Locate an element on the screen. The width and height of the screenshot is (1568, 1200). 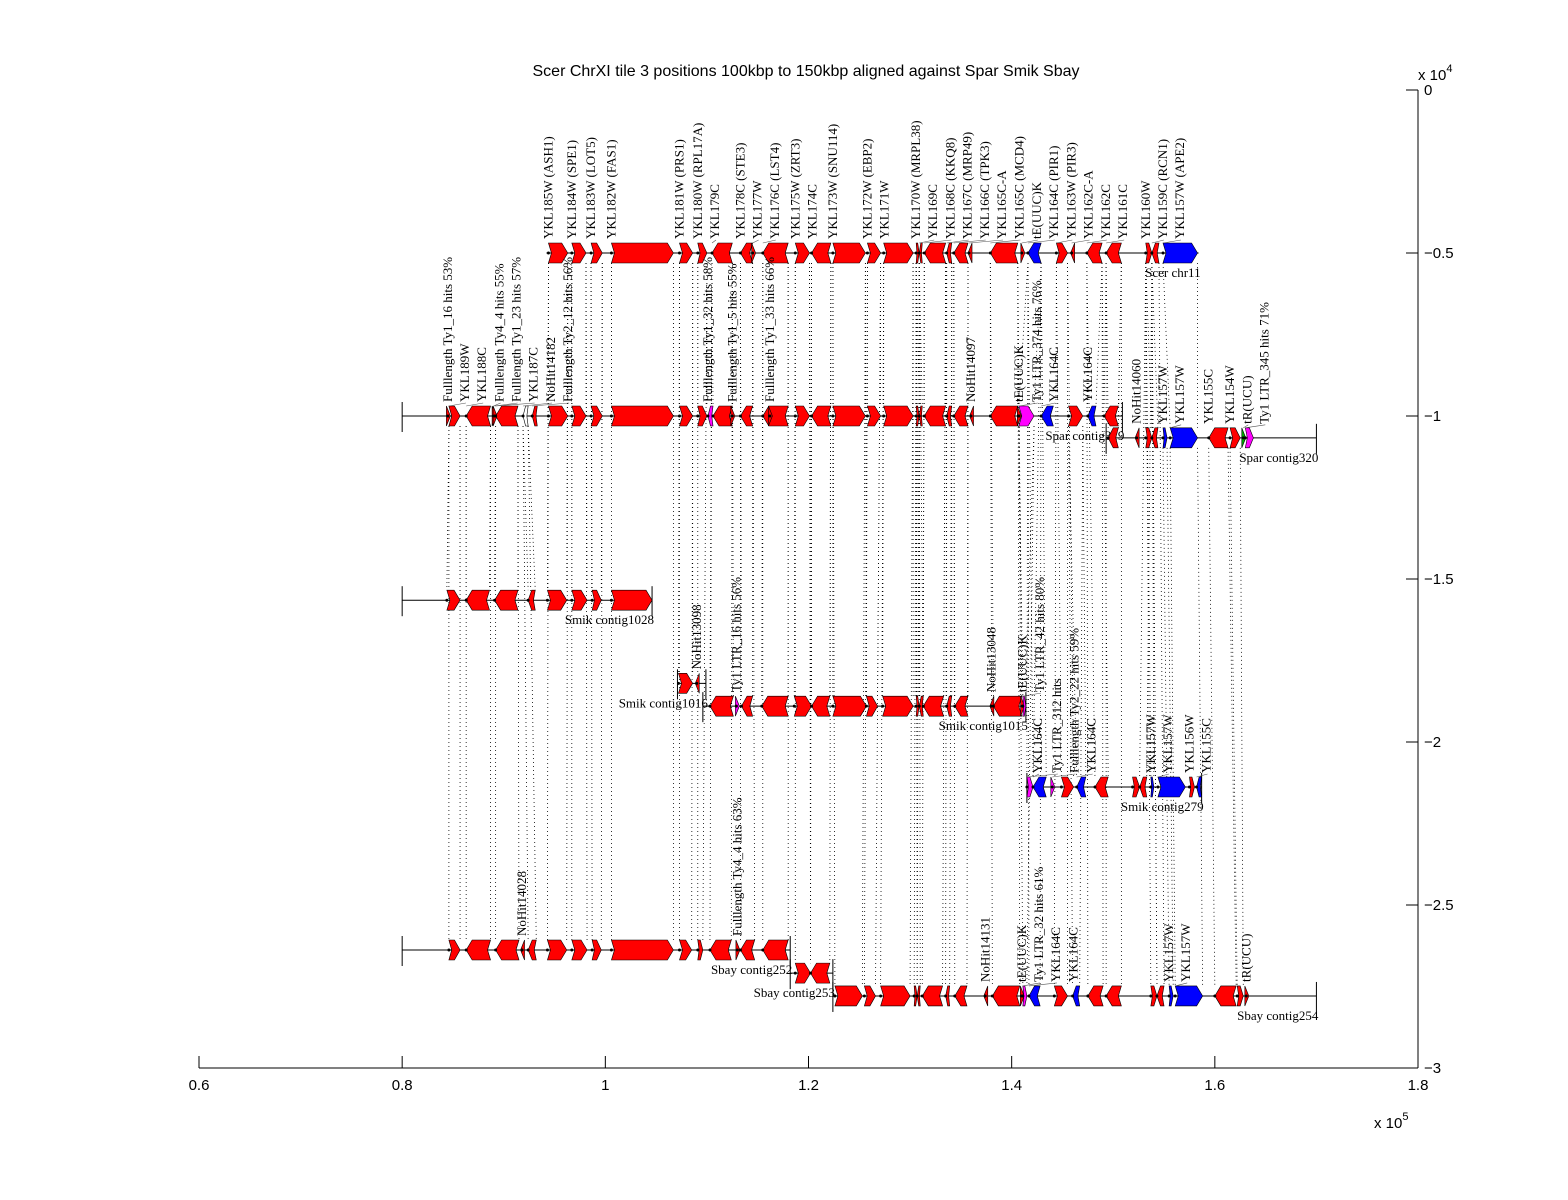
contig-label: Sbay contig253 is located at coordinates (794, 992).